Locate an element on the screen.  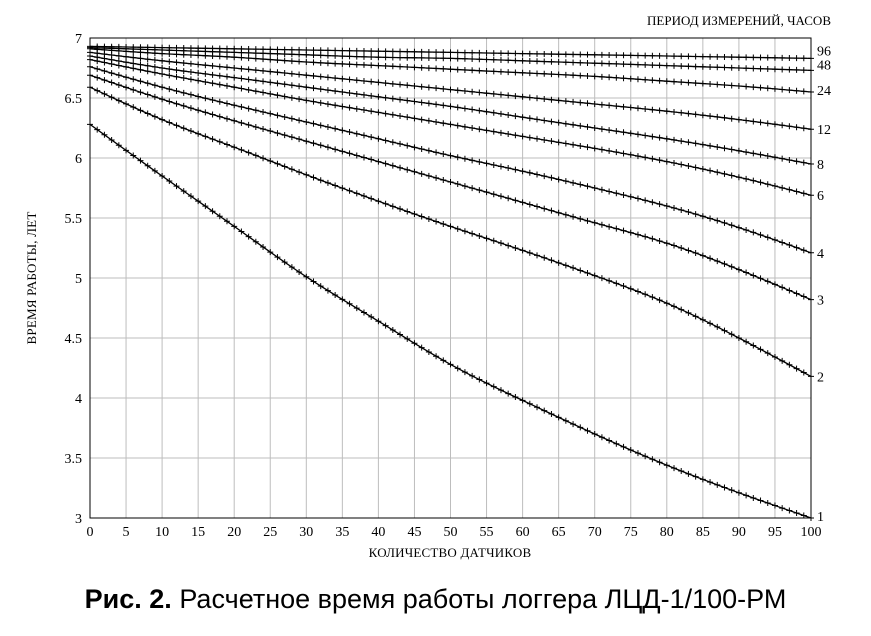
series-label-6: 6 is located at coordinates (820, 196).